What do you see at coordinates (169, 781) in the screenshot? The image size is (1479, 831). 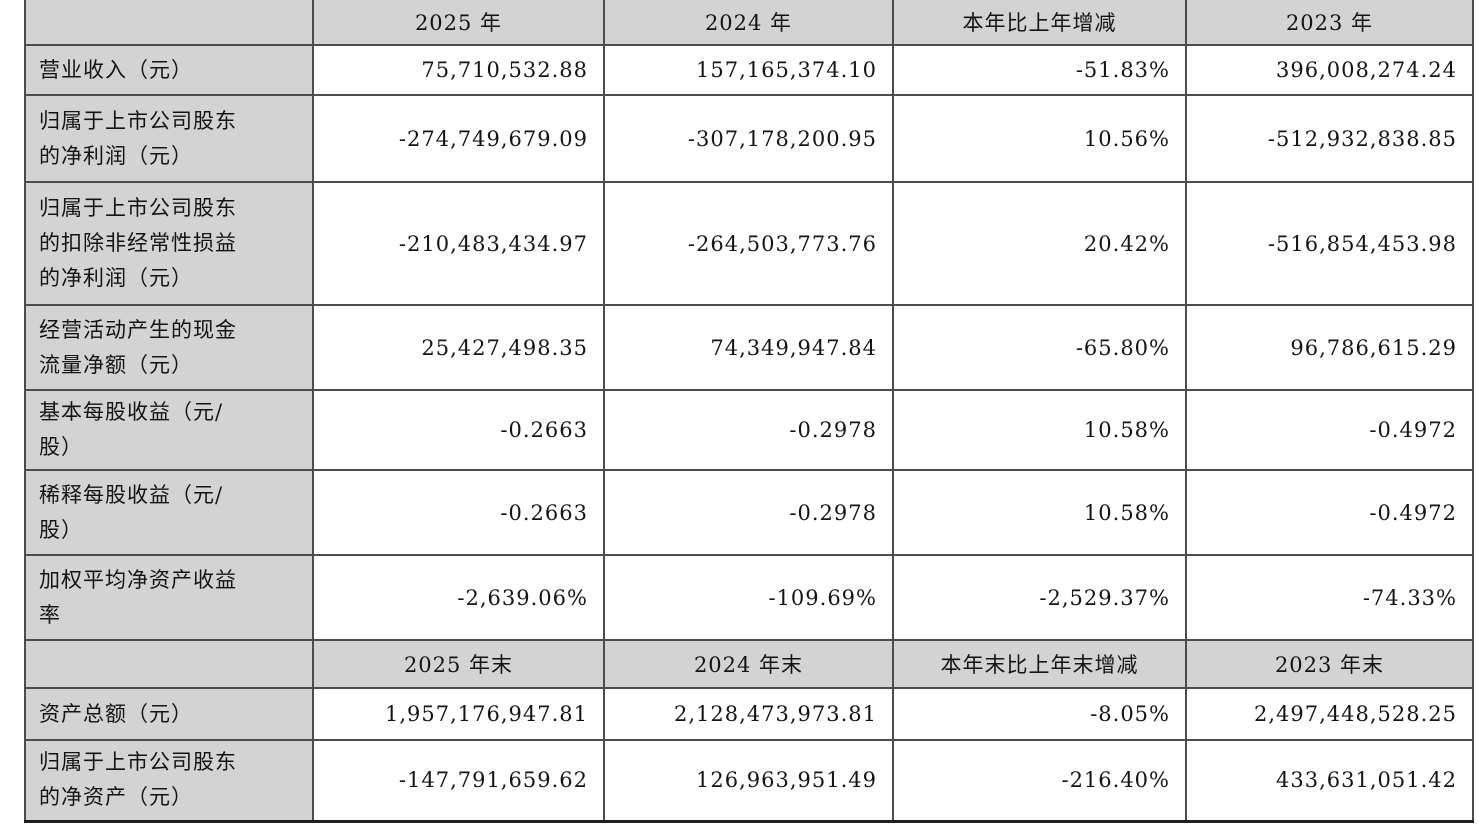 I see `row-label: 归属于上市公司股东 的净资产（元）` at bounding box center [169, 781].